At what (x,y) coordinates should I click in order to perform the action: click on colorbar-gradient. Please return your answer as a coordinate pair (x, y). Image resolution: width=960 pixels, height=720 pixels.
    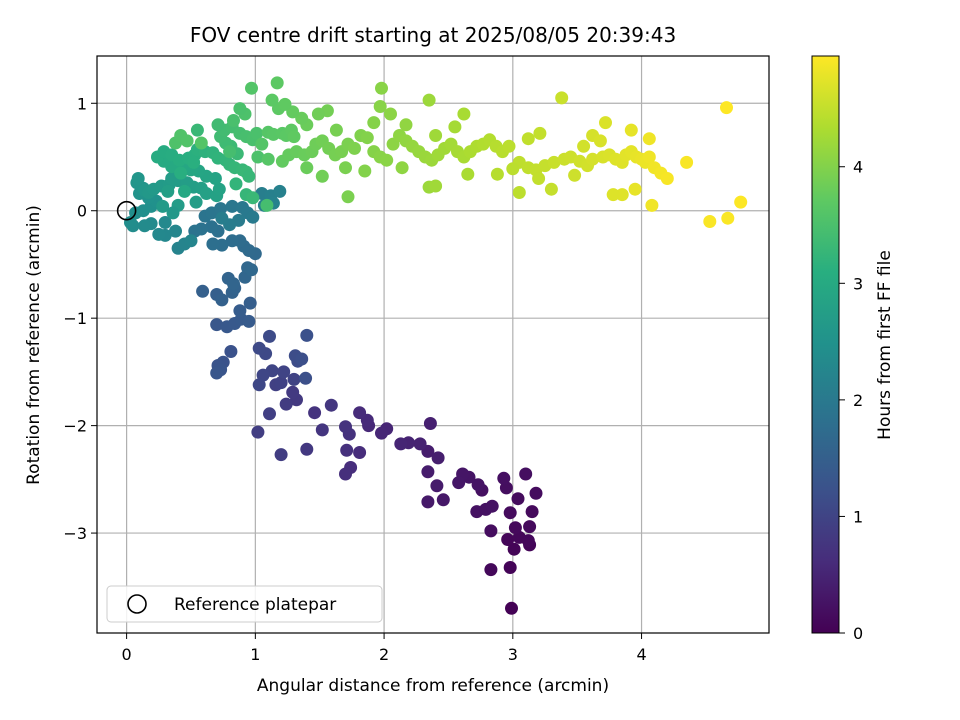
    Looking at the image, I should click on (825, 344).